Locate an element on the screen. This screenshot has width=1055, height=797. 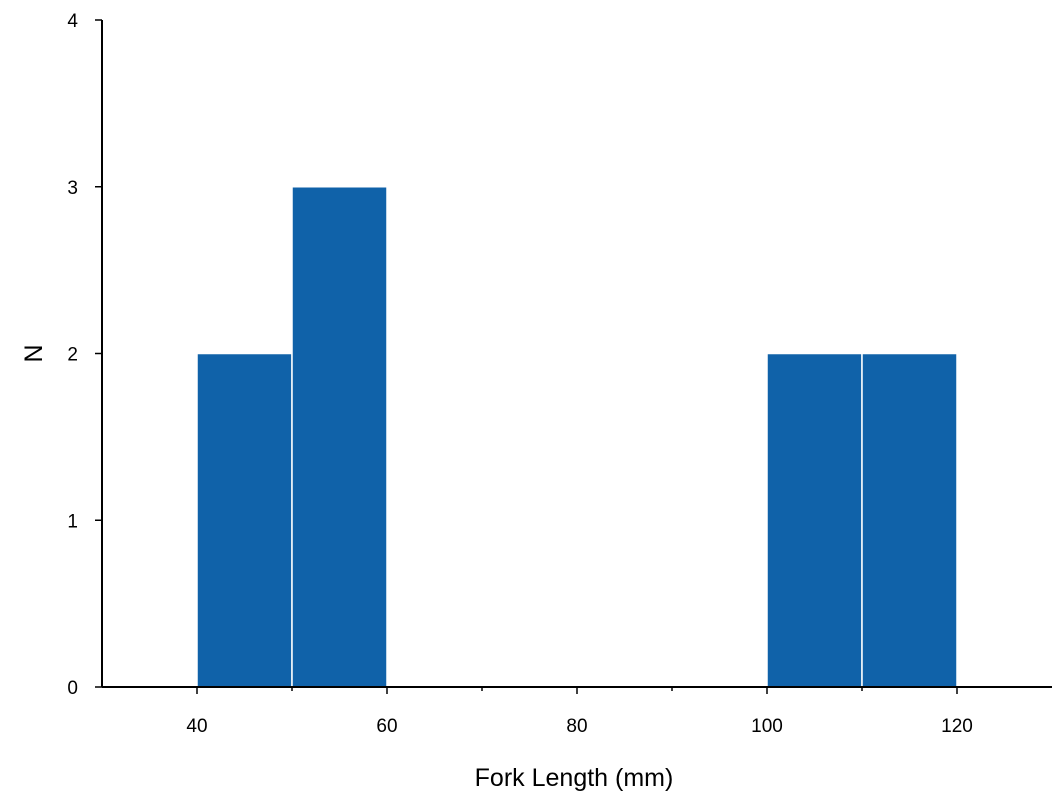
y-tick-label: 4 is located at coordinates (72, 21).